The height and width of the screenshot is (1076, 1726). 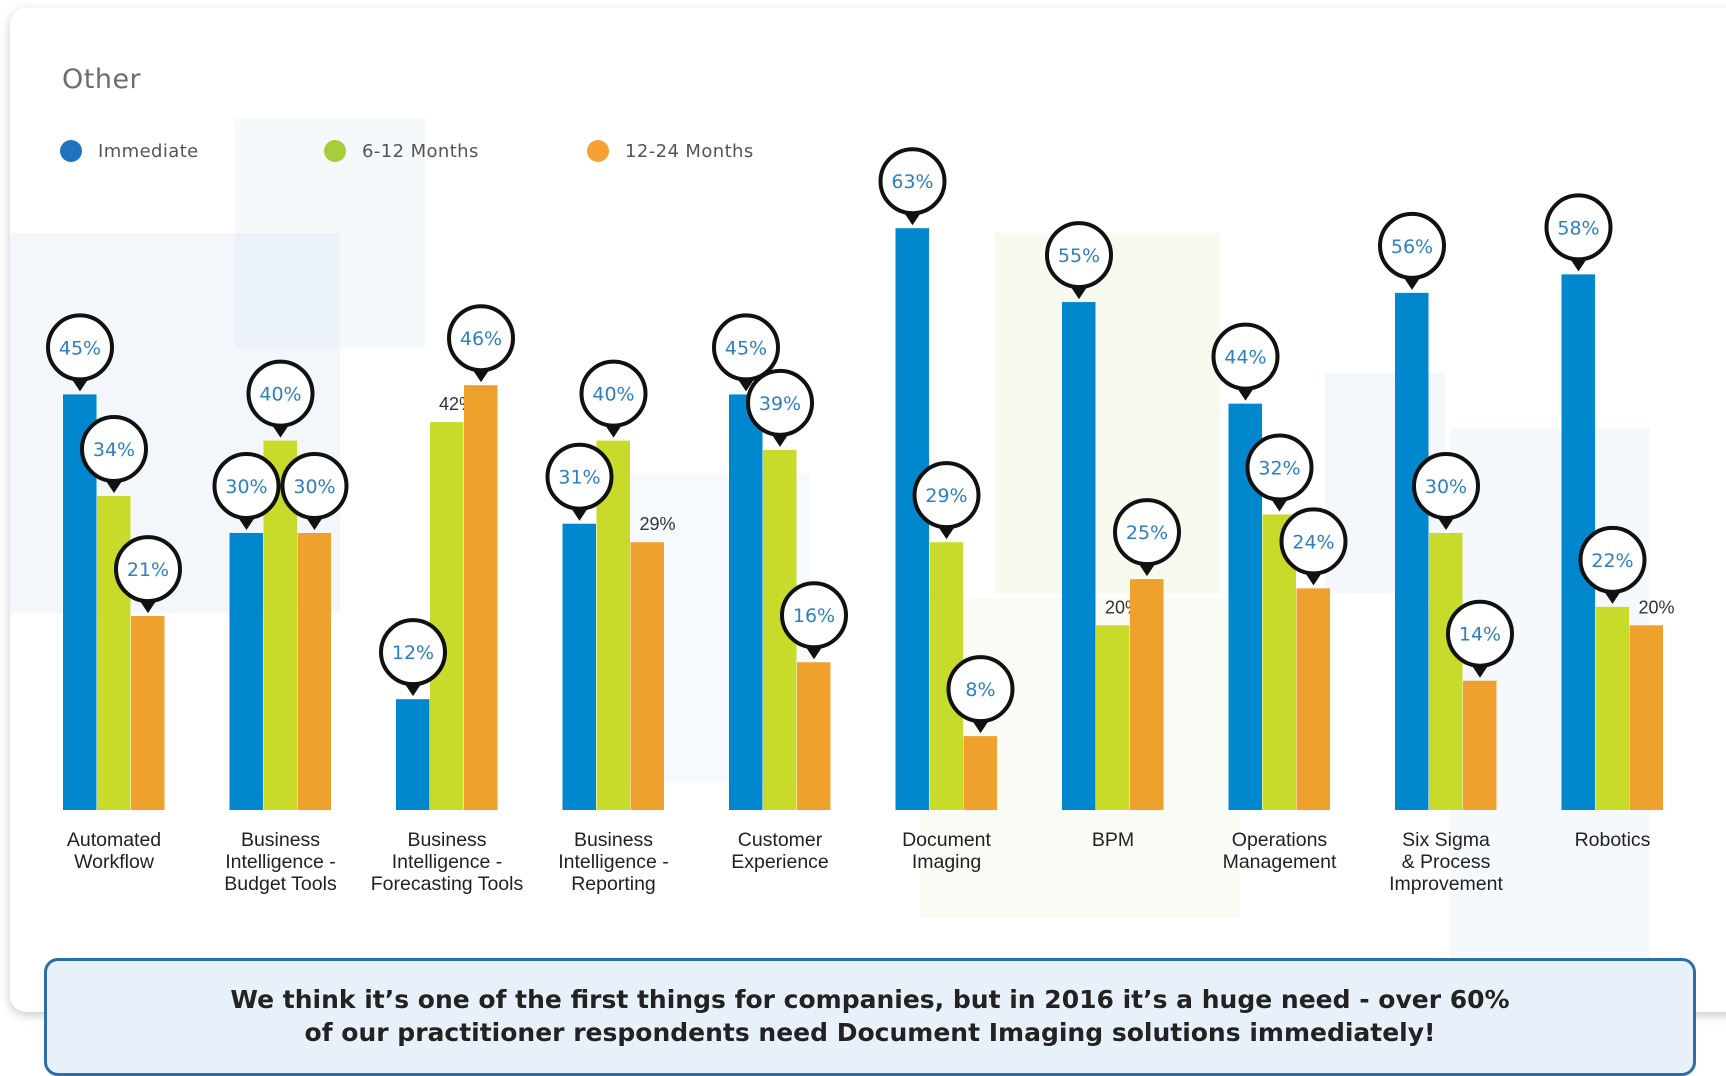 What do you see at coordinates (420, 151) in the screenshot?
I see `legend-label: 6-12 Months` at bounding box center [420, 151].